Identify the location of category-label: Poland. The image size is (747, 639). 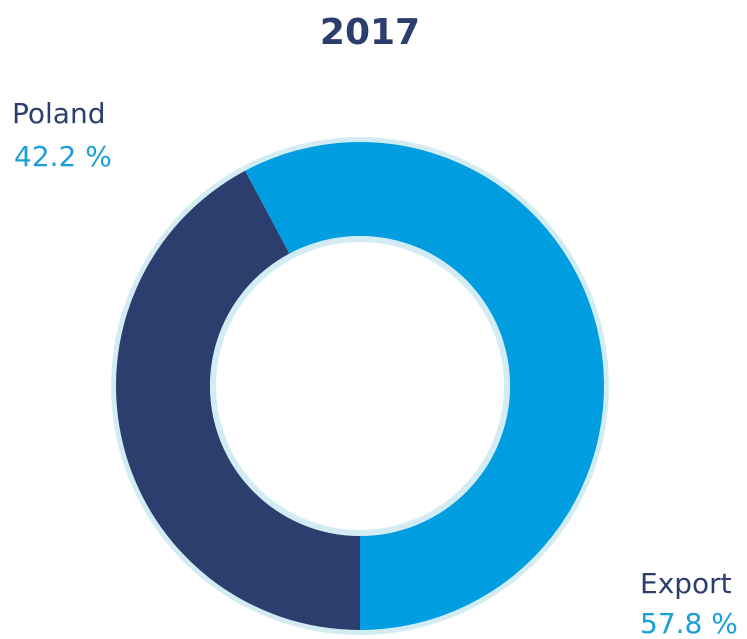
(58, 113).